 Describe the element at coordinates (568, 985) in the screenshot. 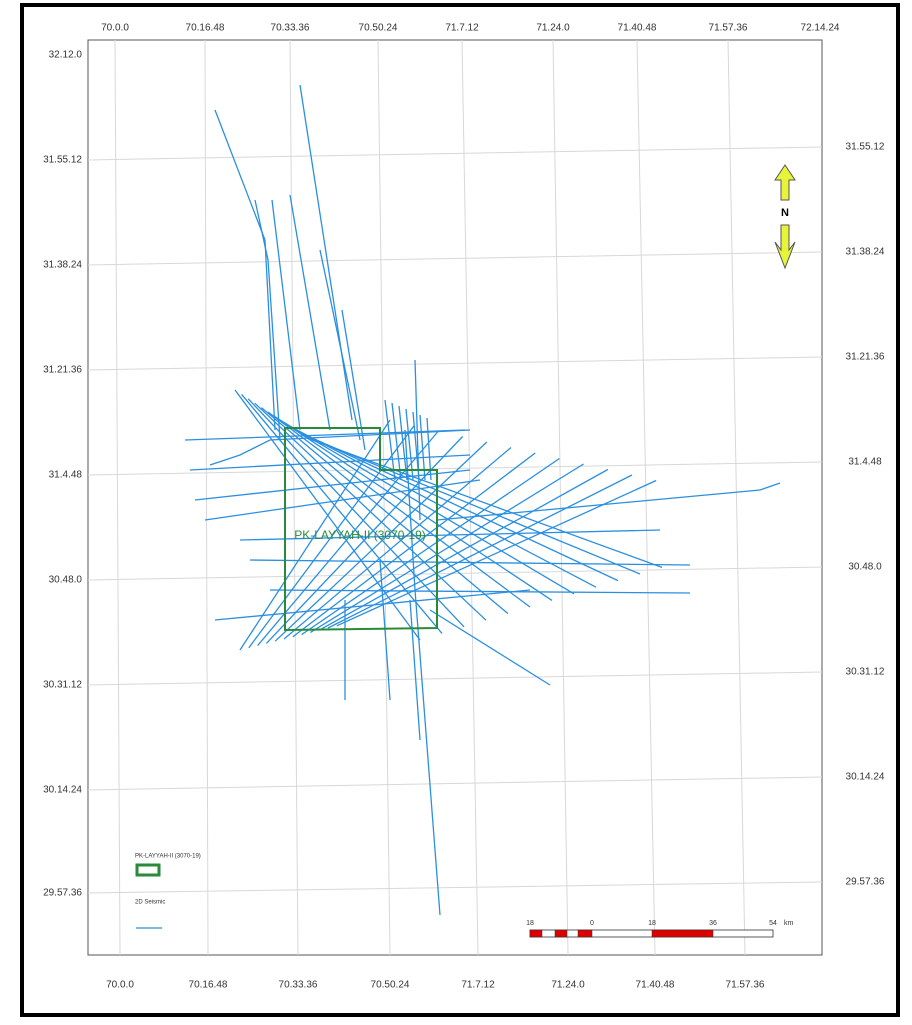

I see `bottom-label: 71.24.0` at that location.